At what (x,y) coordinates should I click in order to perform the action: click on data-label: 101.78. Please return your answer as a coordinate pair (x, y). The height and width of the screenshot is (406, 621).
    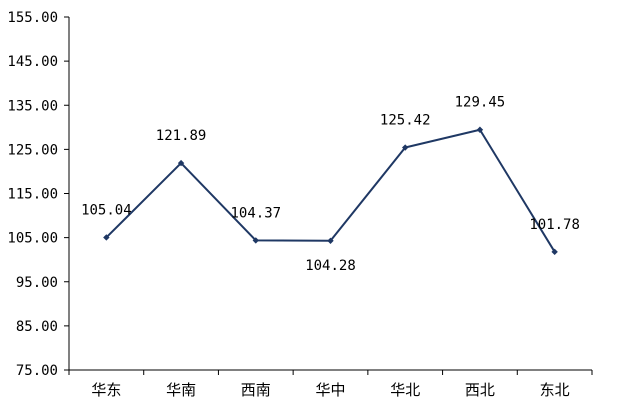
    Looking at the image, I should click on (554, 225).